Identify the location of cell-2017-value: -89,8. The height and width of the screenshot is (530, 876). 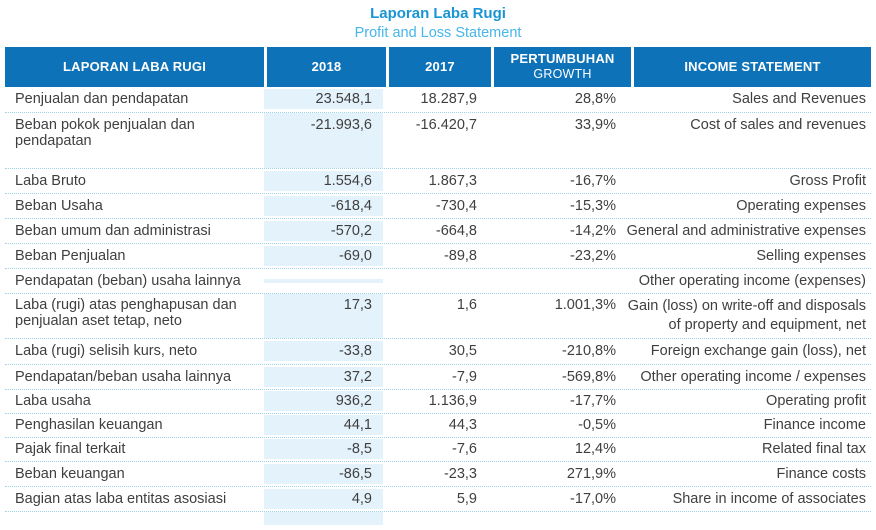
(460, 255).